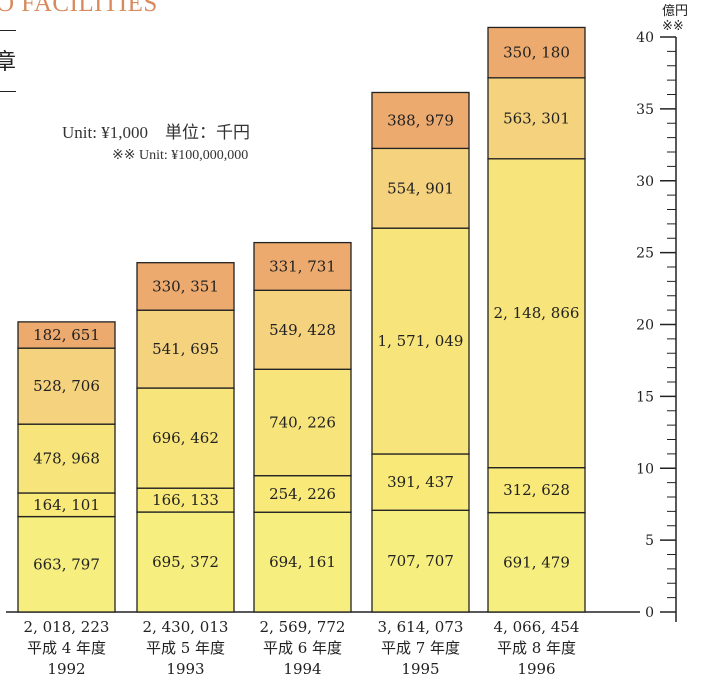 This screenshot has height=692, width=707. I want to click on y-tick-label: 10, so click(645, 469).